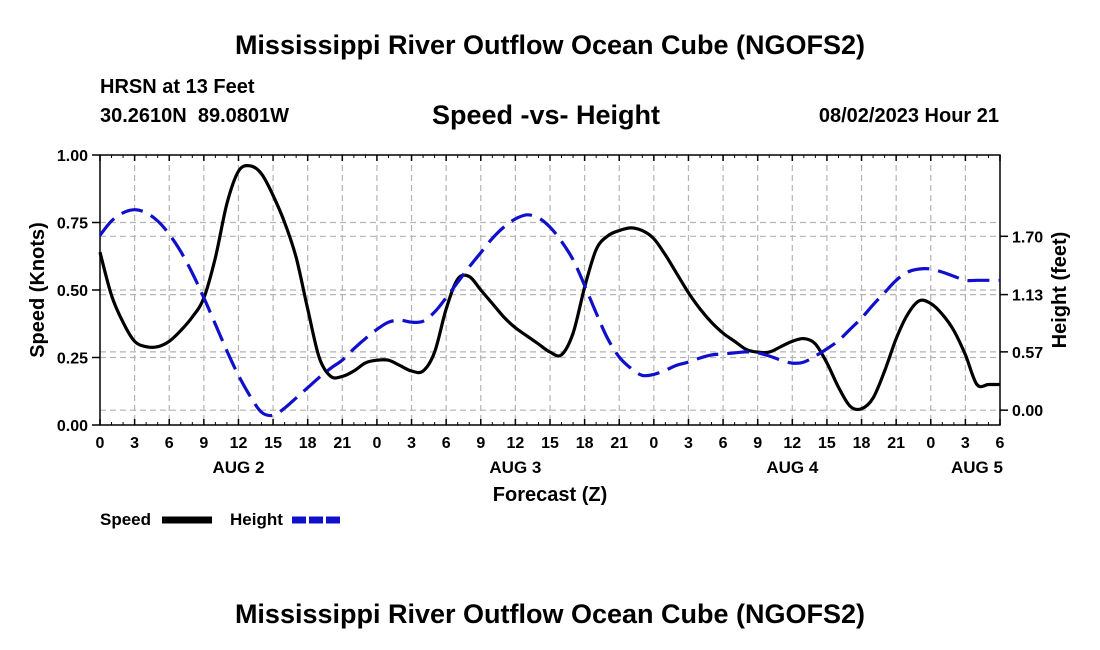 The image size is (1100, 650). Describe the element at coordinates (72, 156) in the screenshot. I see `y-tick-label: 1.00` at that location.